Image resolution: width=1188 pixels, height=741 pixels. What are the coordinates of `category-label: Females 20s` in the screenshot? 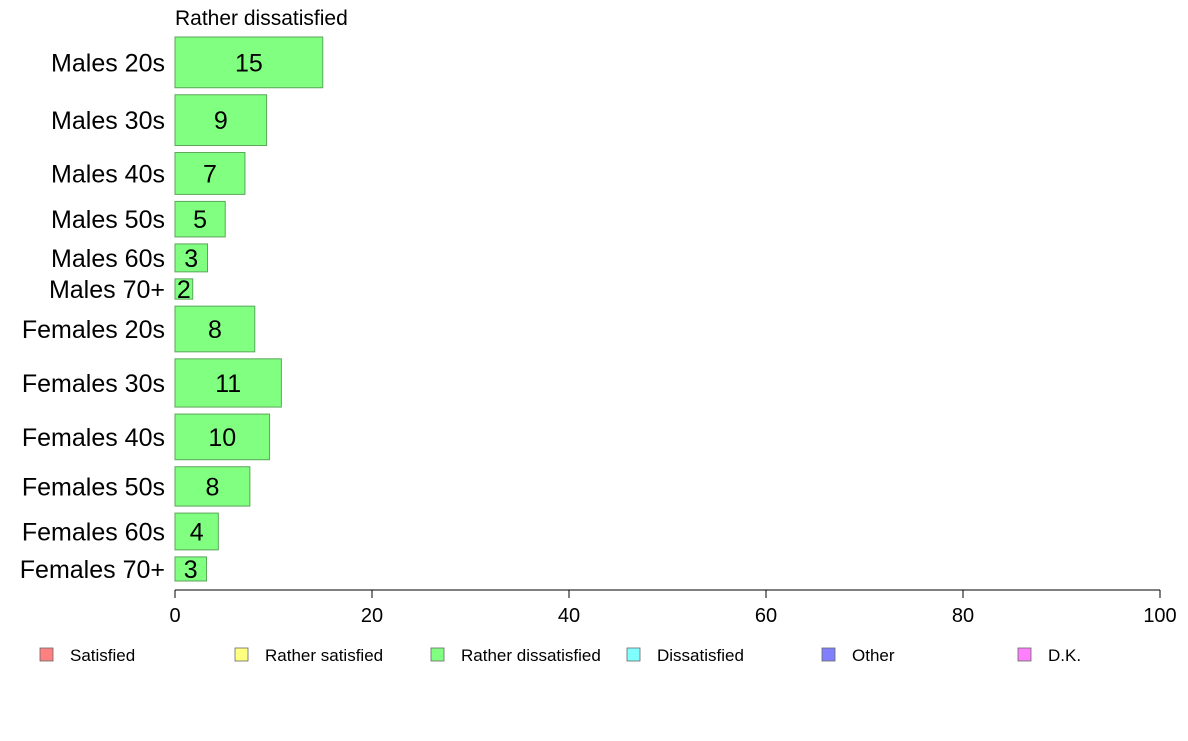 It's located at (93, 330).